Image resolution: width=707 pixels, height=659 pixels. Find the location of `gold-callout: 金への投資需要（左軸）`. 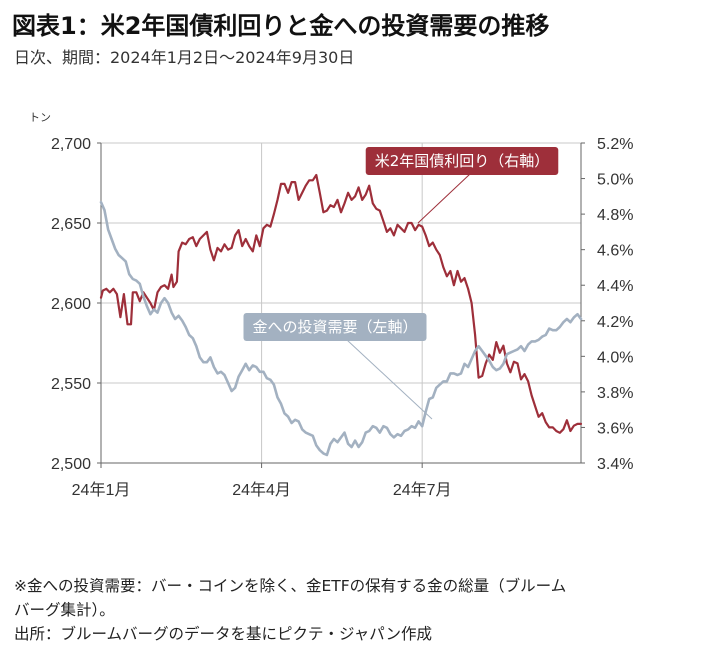

gold-callout: 金への投資需要（左軸） is located at coordinates (338, 366).